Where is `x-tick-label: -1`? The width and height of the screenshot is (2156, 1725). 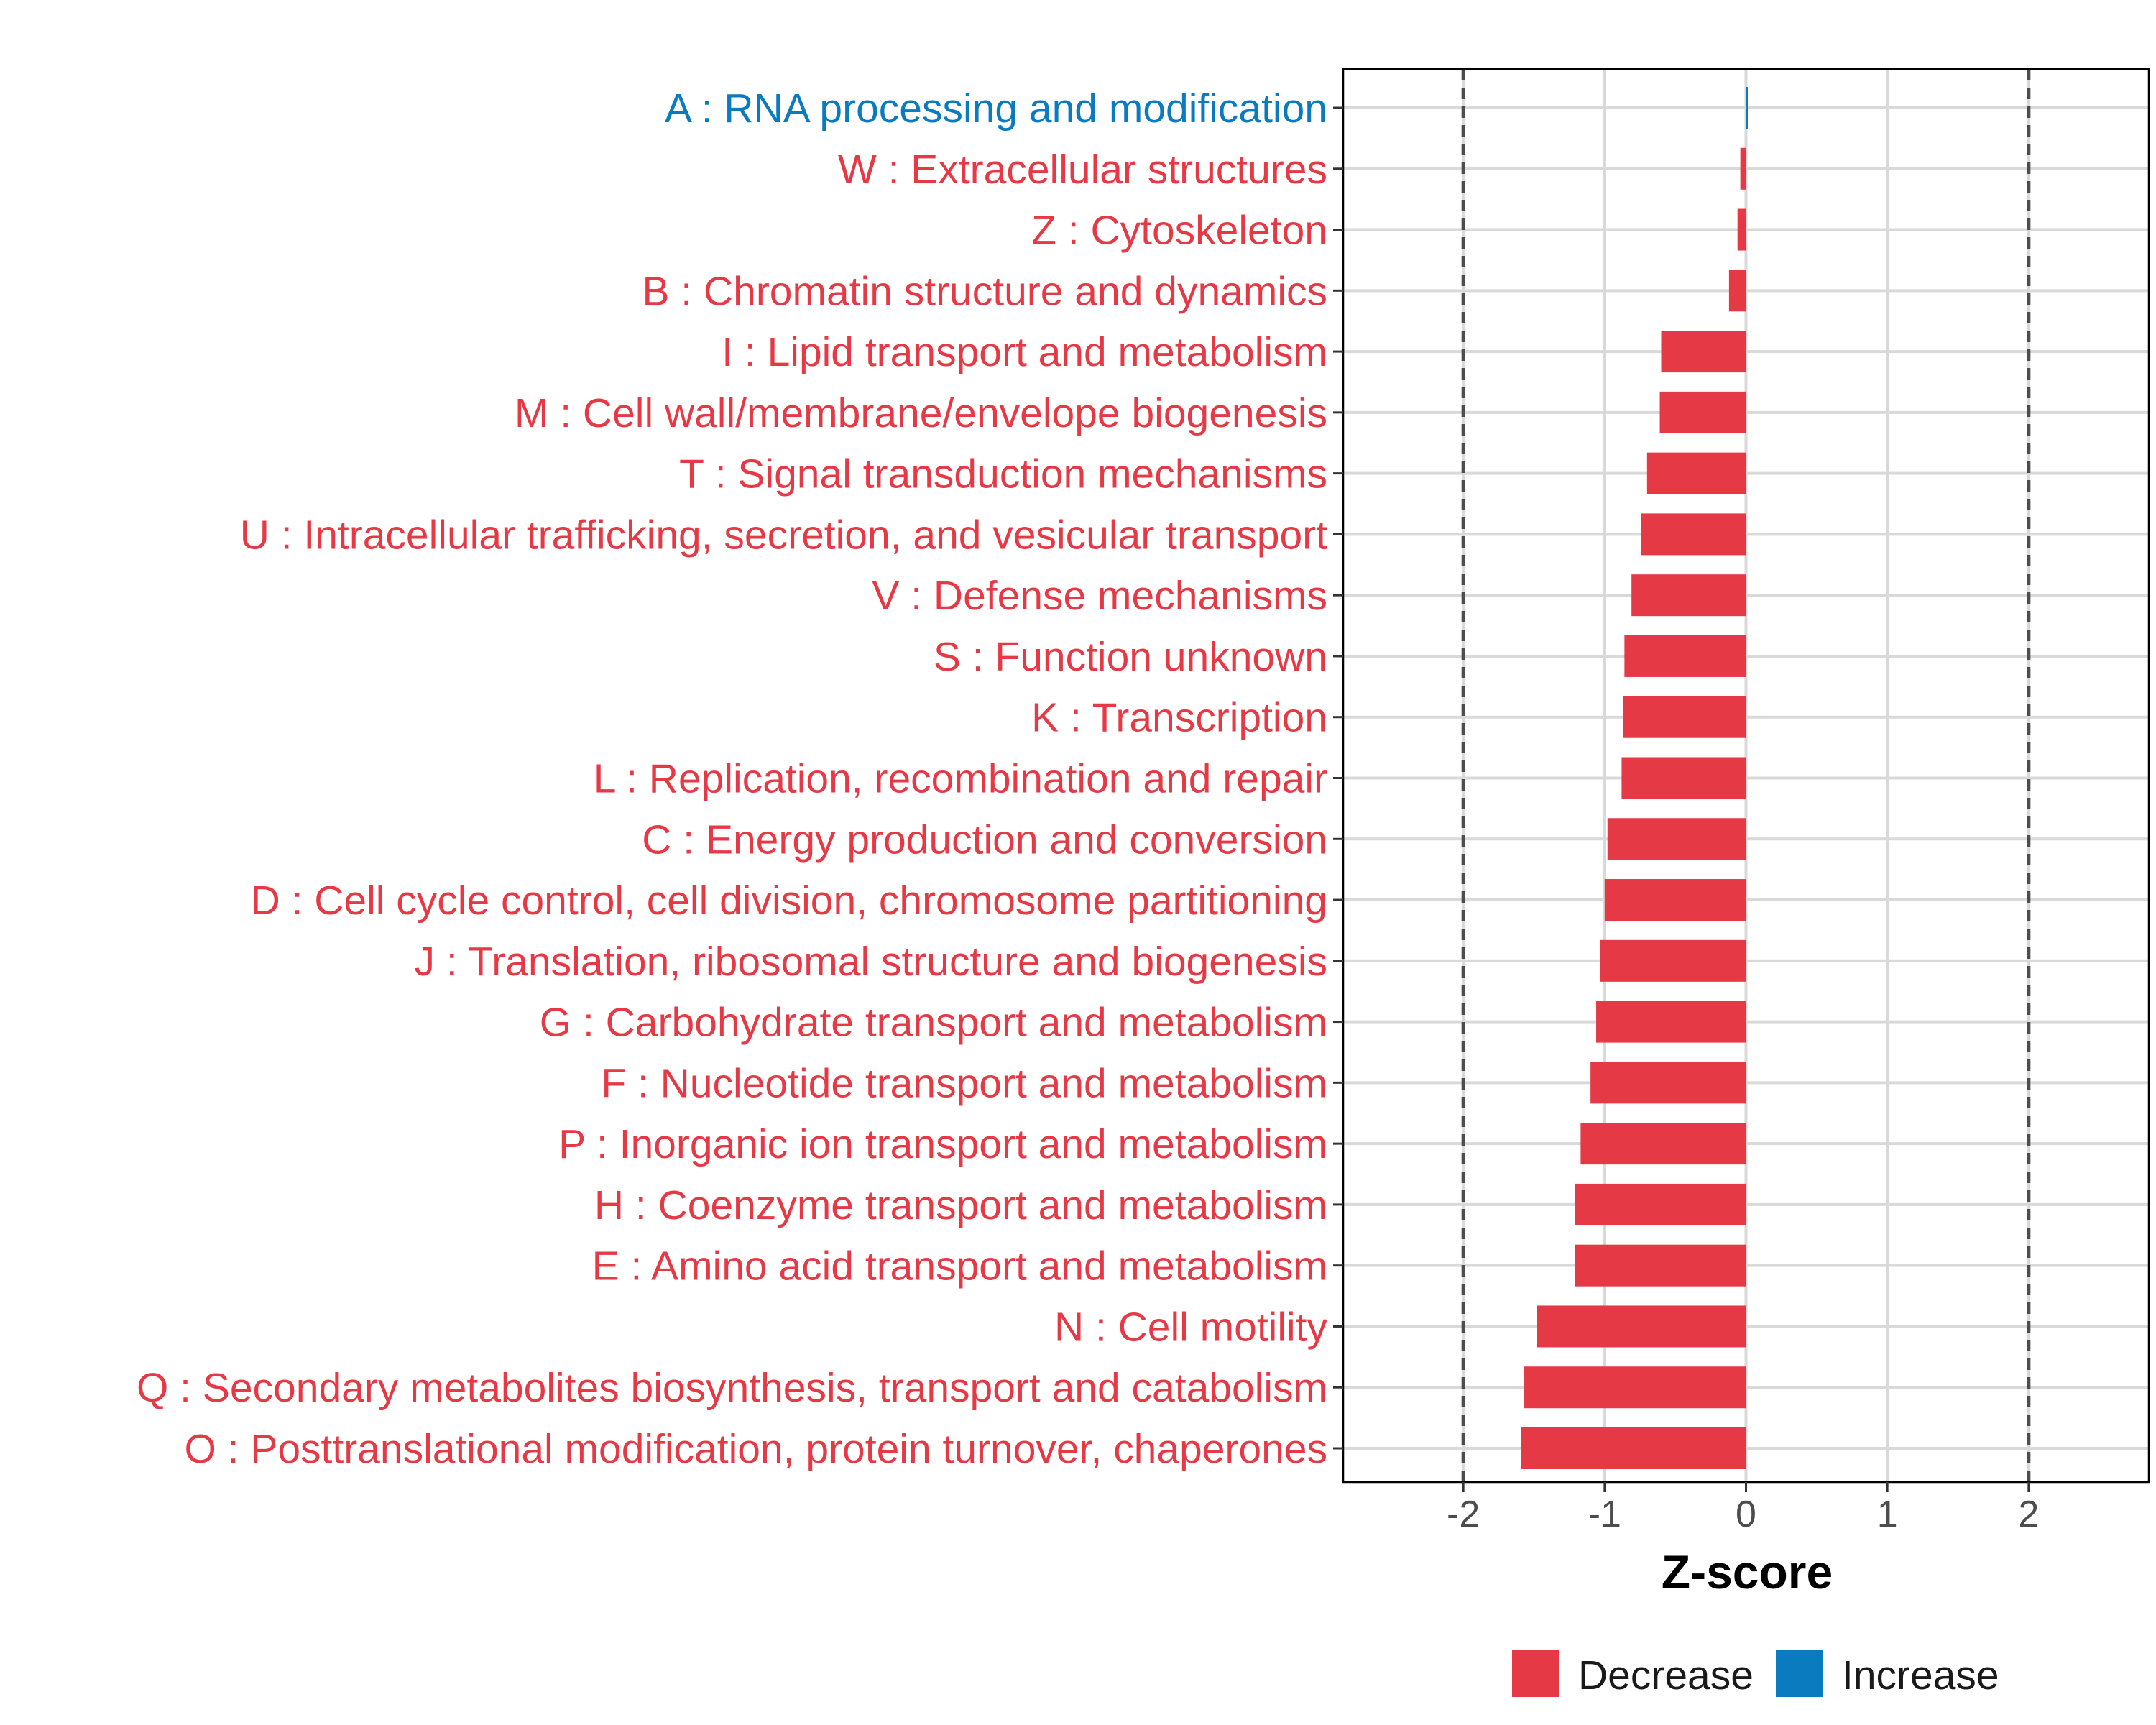
x-tick-label: -1 is located at coordinates (1605, 1514).